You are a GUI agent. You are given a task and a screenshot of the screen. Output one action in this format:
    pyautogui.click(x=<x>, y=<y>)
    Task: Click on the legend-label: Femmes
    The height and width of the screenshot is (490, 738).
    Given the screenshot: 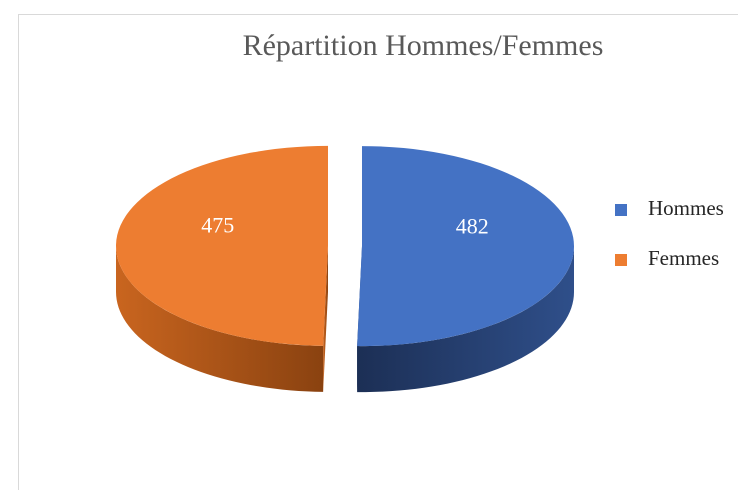 What is the action you would take?
    pyautogui.click(x=683, y=258)
    